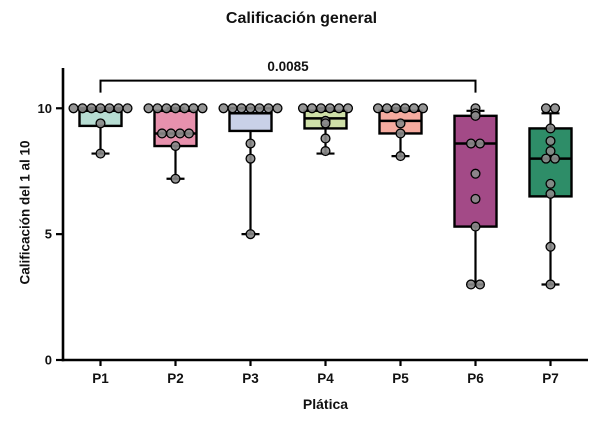 This screenshot has width=603, height=423. I want to click on y-tick-label: 0, so click(48, 360).